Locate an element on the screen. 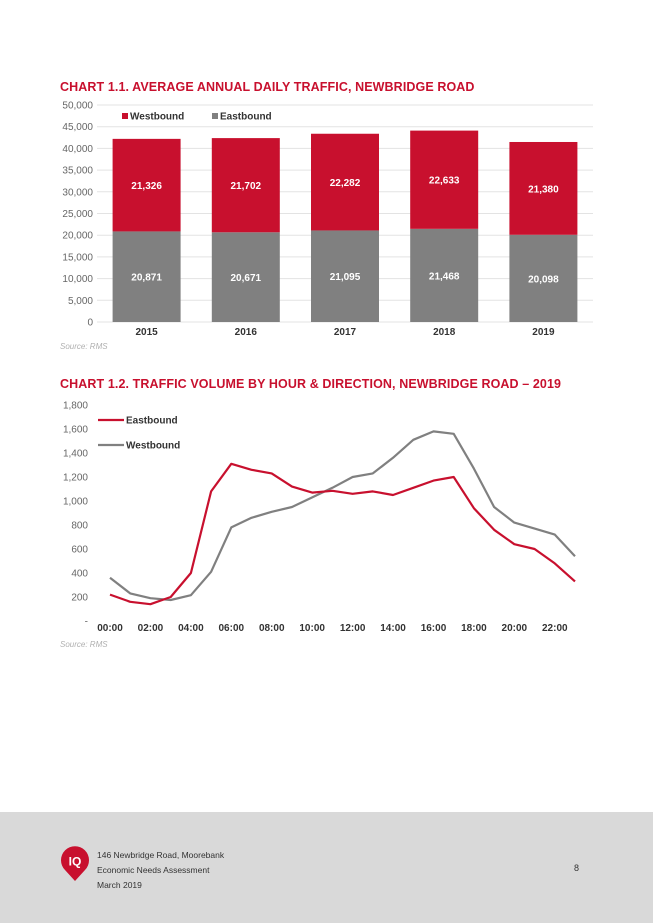 The width and height of the screenshot is (653, 923). data-label-westbound-2019: 21,380 is located at coordinates (543, 189).